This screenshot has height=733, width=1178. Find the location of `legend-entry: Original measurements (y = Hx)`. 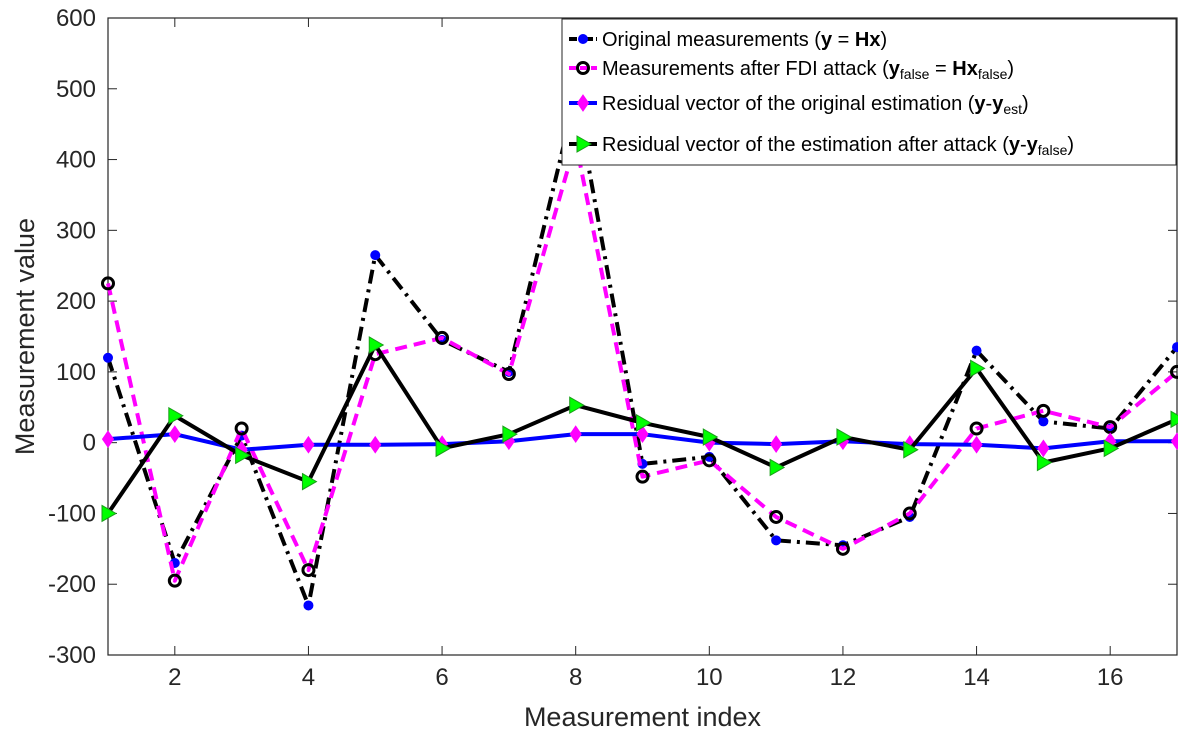

legend-entry: Original measurements (y = Hx) is located at coordinates (744, 40).